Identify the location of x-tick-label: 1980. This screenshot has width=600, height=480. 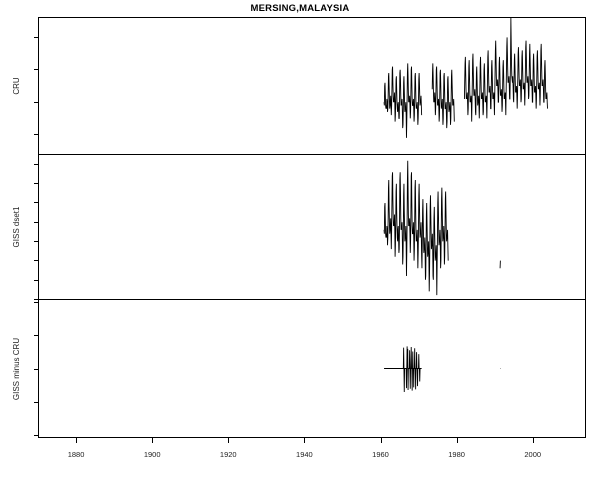
(456, 454).